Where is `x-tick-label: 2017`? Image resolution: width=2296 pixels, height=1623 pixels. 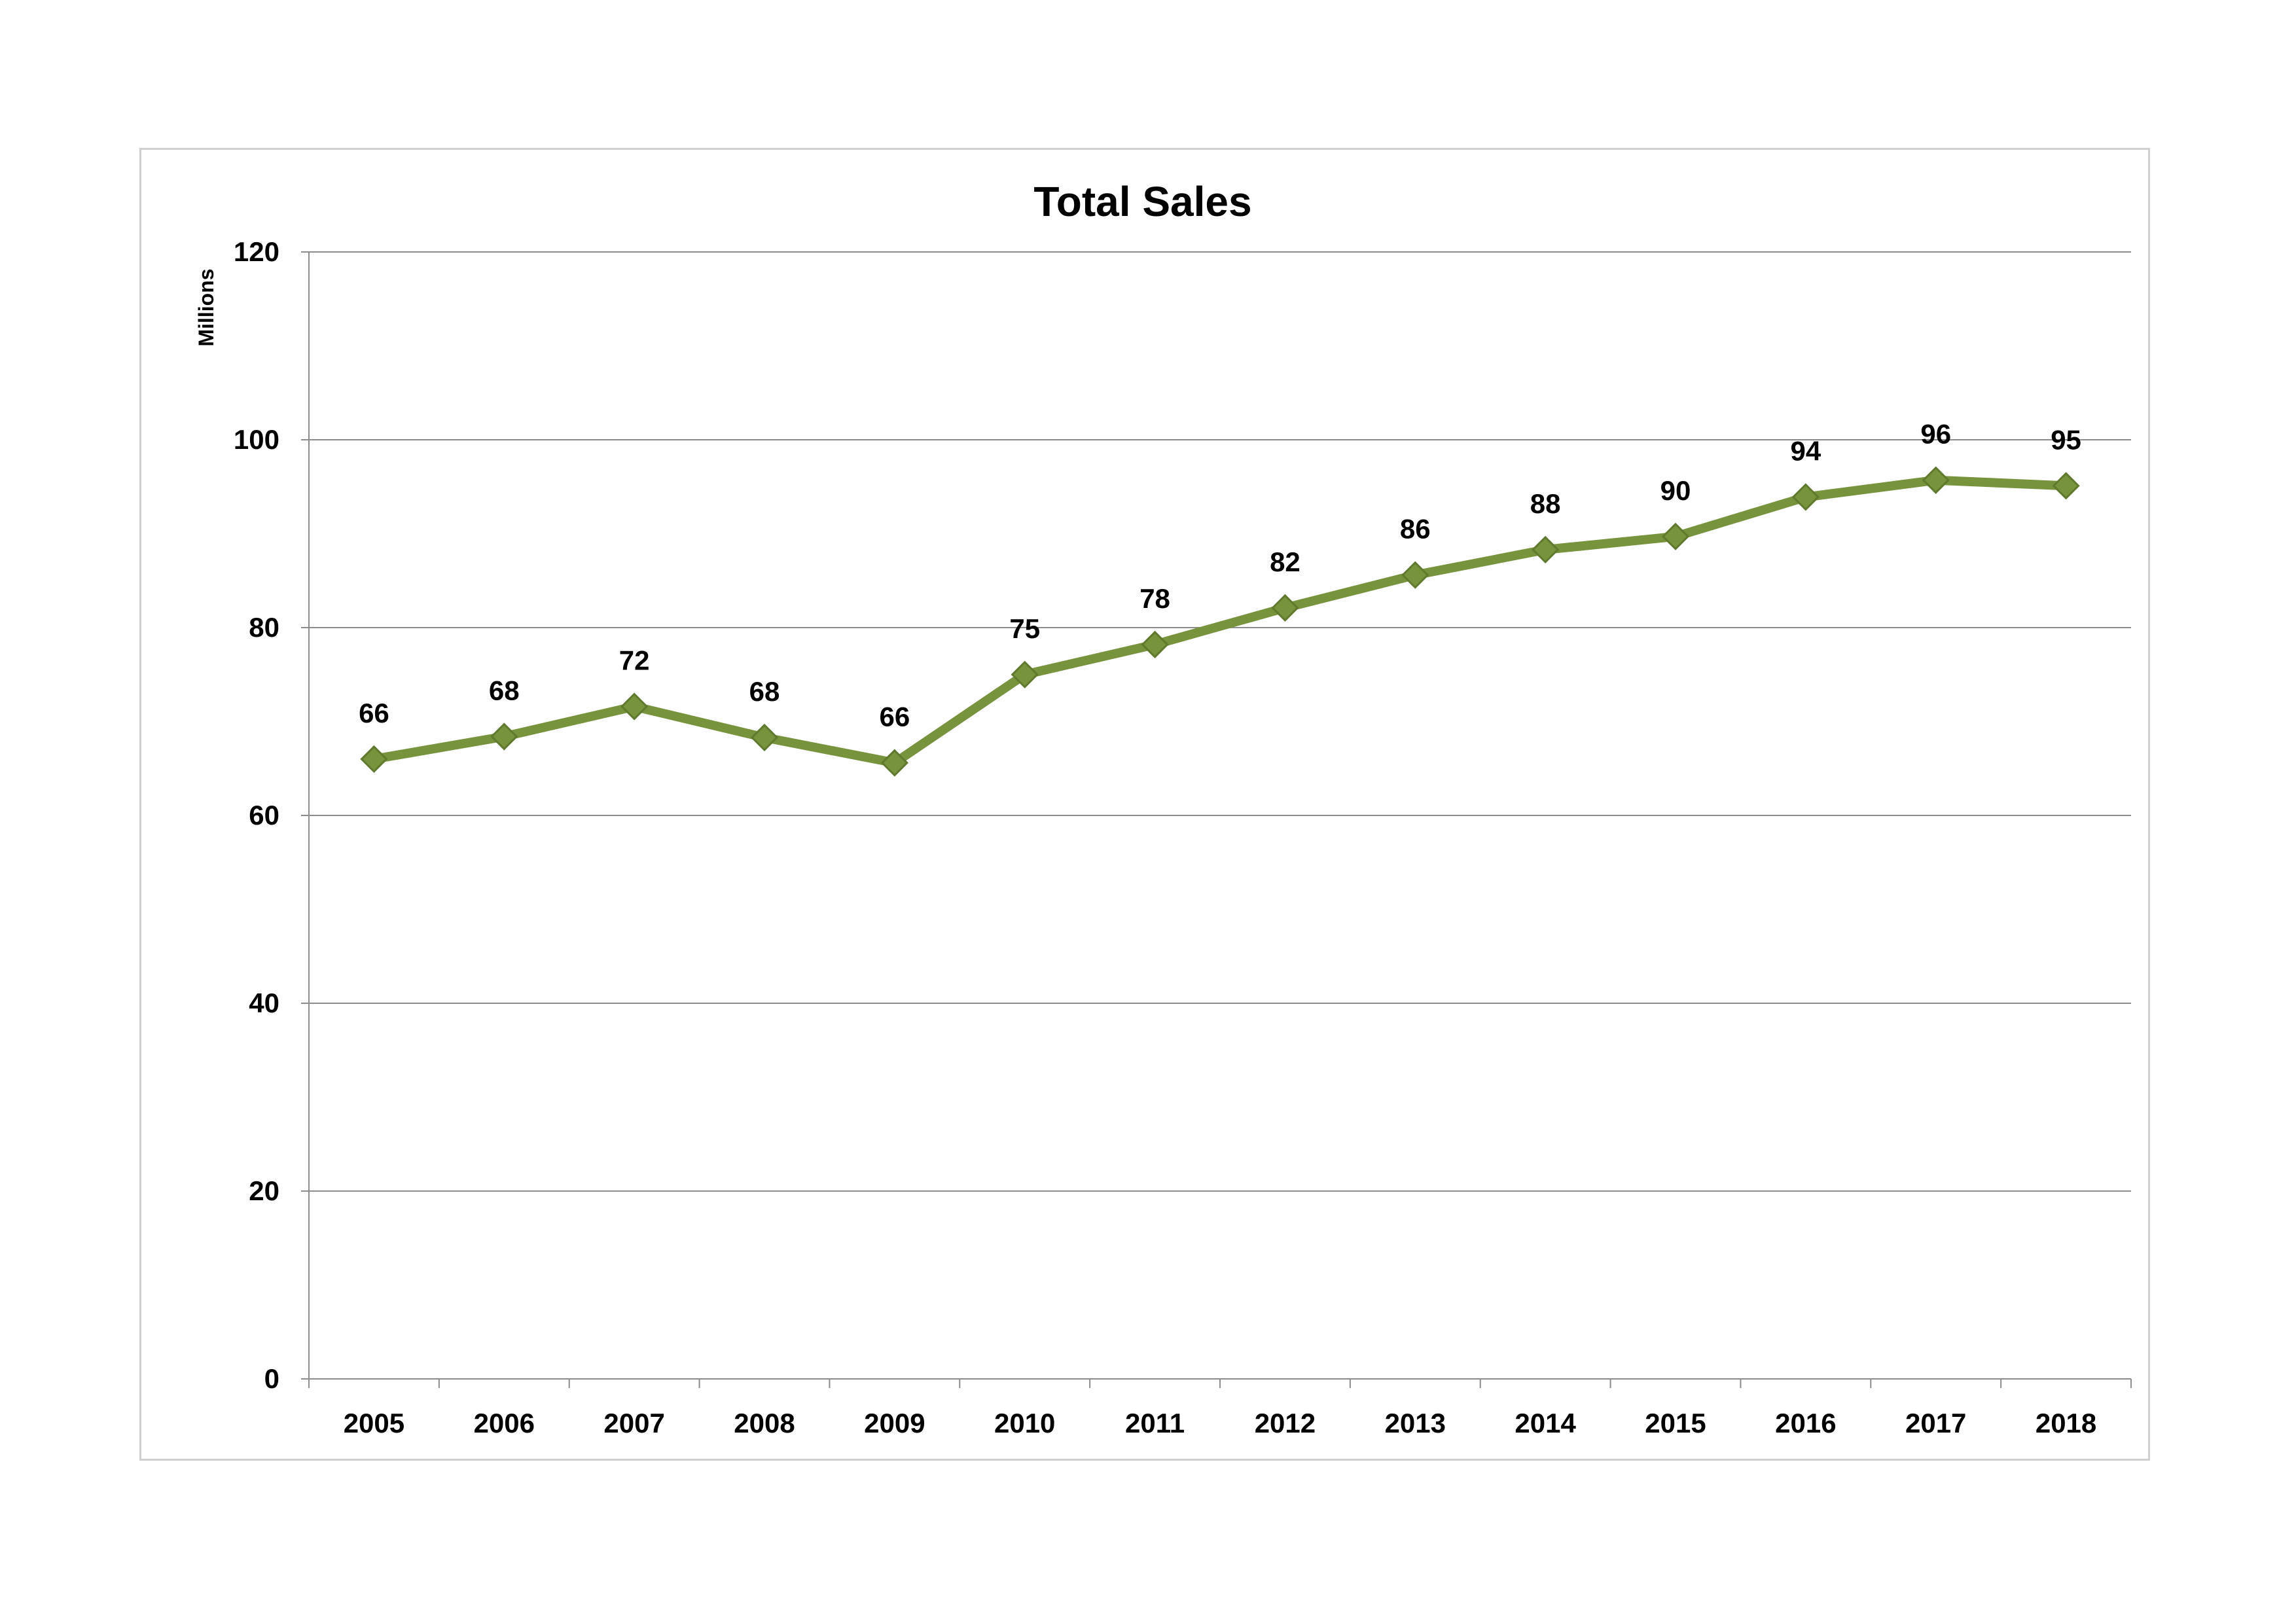
x-tick-label: 2017 is located at coordinates (1935, 1423).